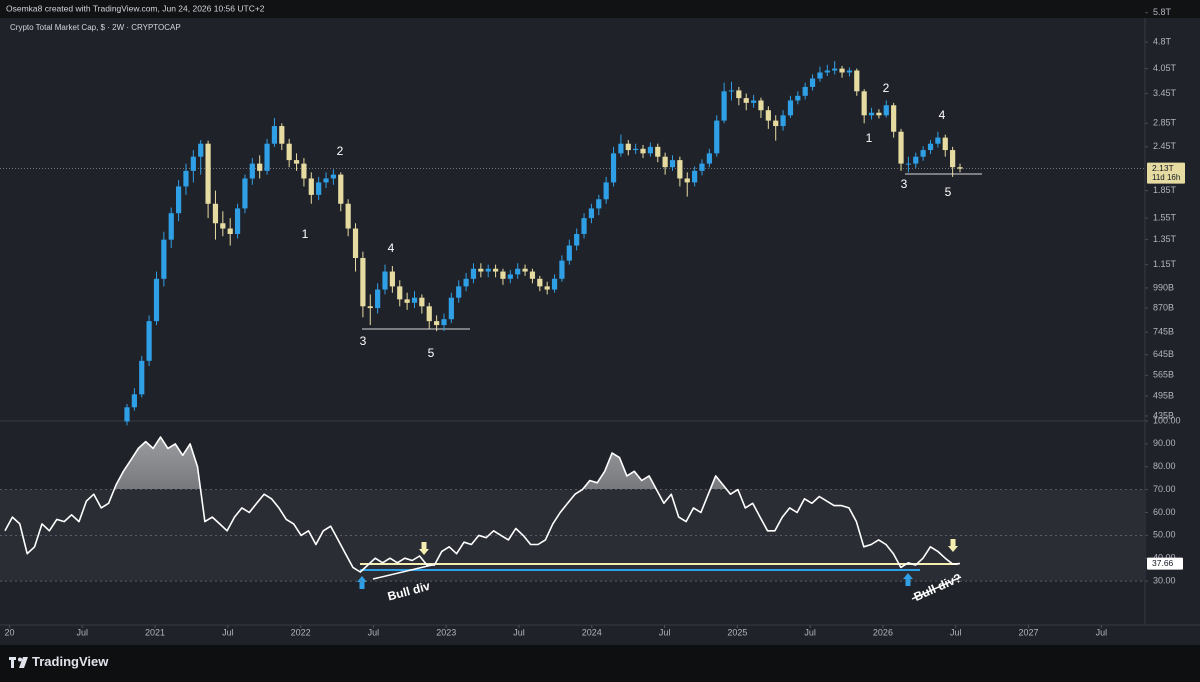 The image size is (1200, 682). What do you see at coordinates (1165, 563) in the screenshot?
I see `rsi-last-box` at bounding box center [1165, 563].